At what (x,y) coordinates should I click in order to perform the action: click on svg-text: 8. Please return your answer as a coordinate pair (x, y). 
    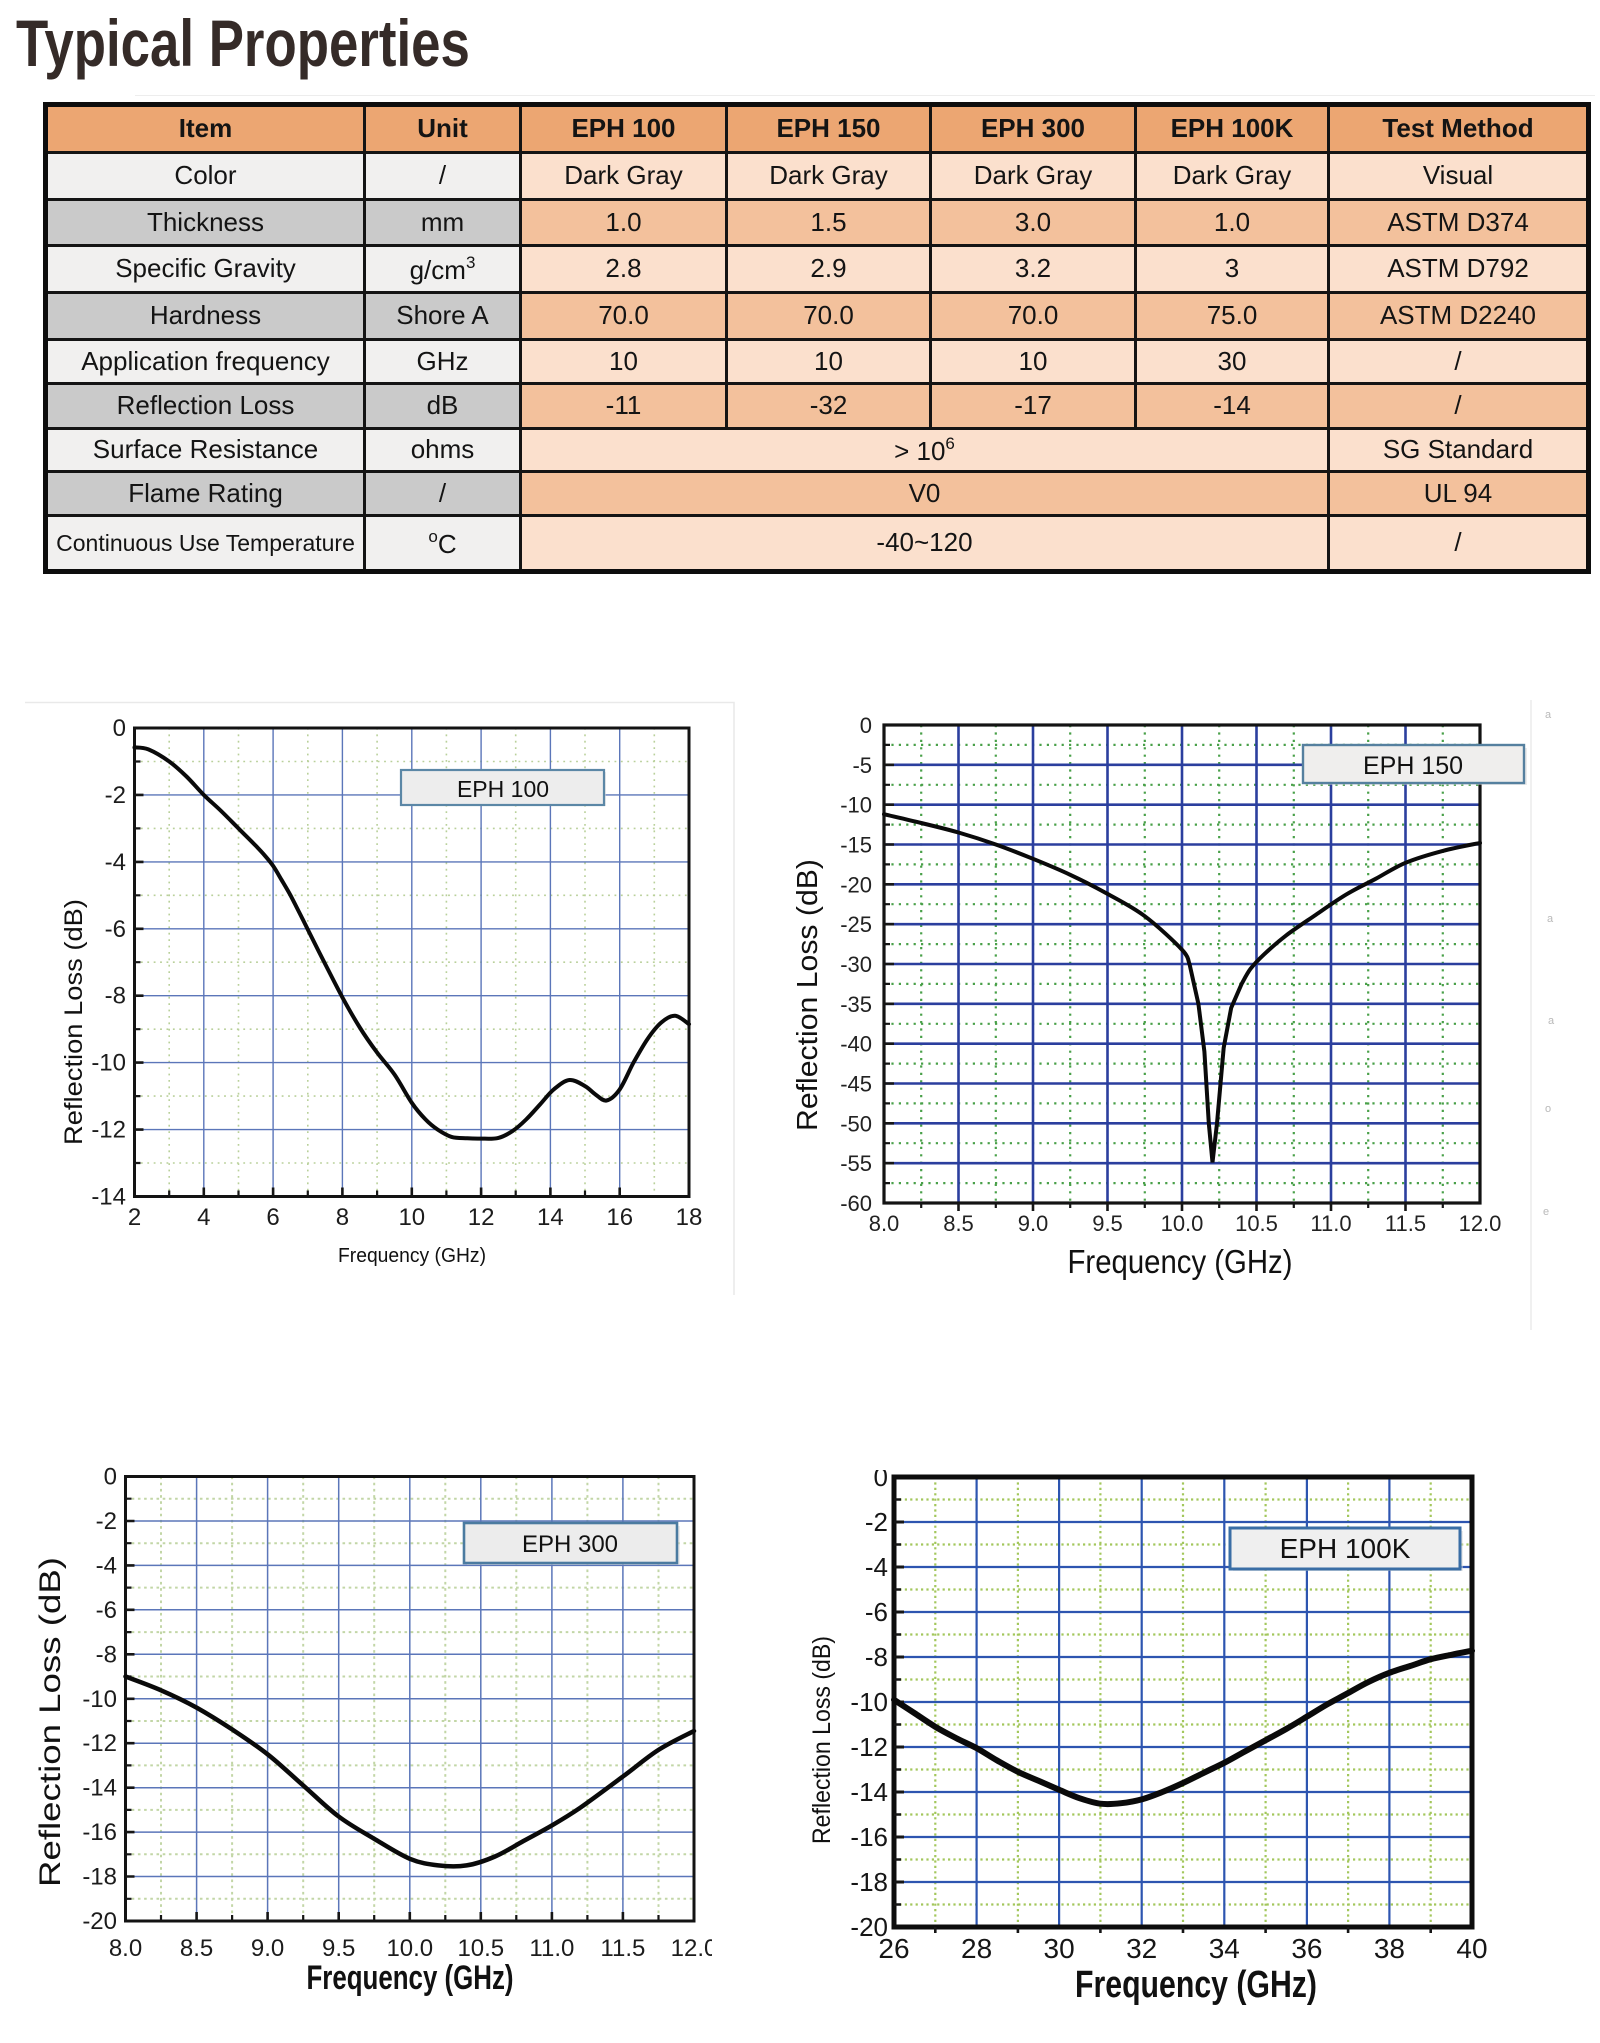
    Looking at the image, I should click on (342, 1217).